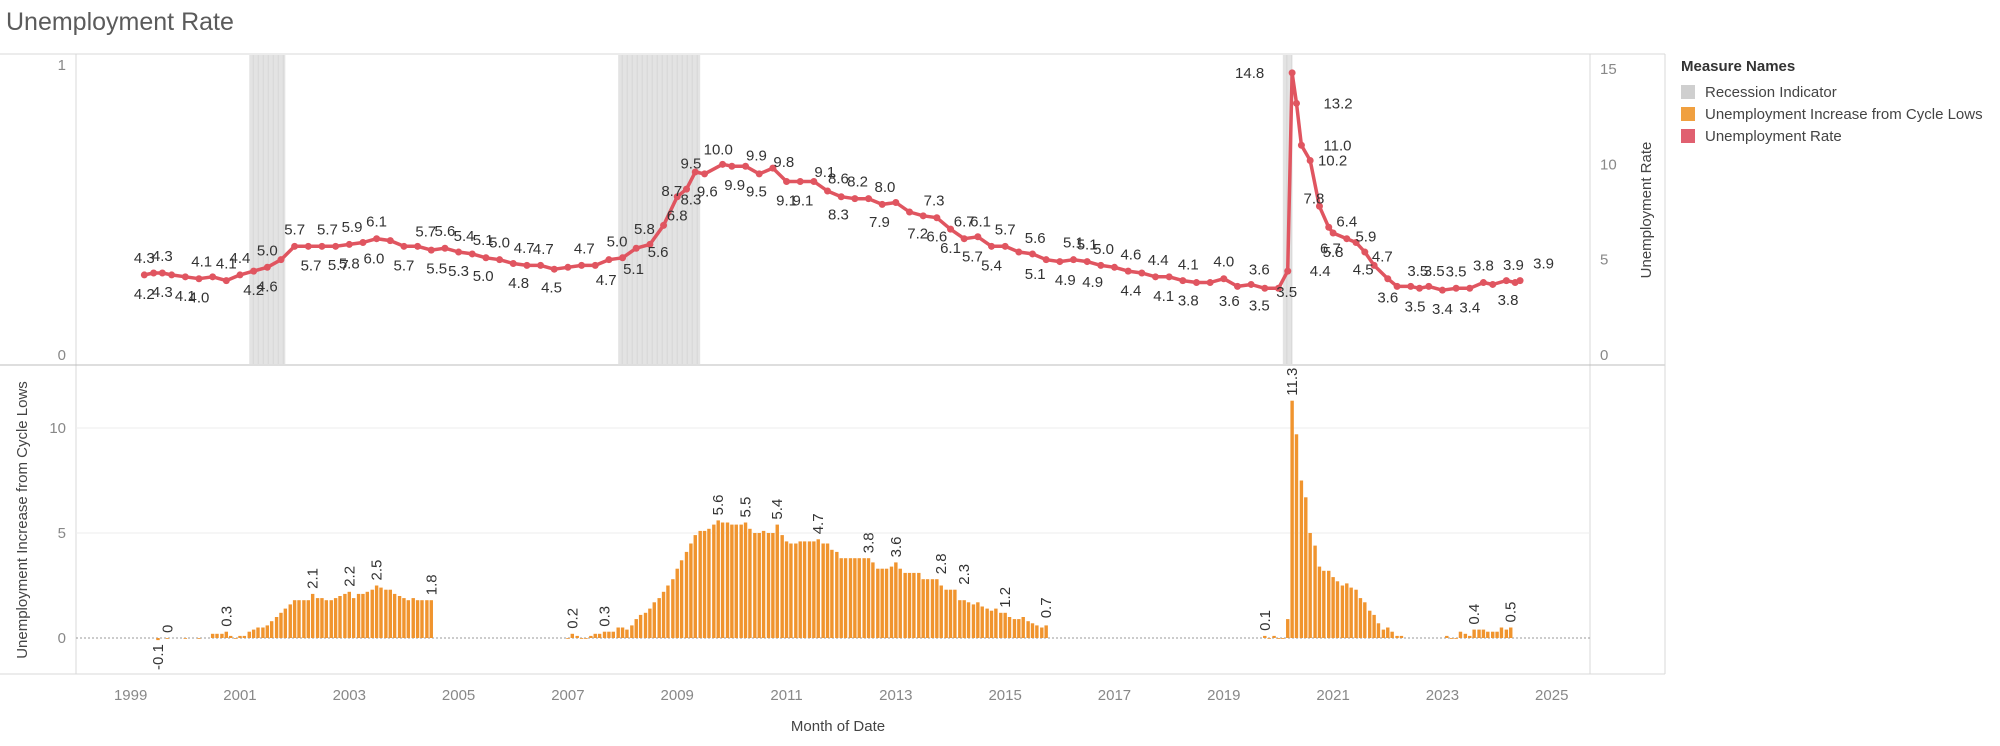 The image size is (2000, 746). Describe the element at coordinates (253, 290) in the screenshot. I see `line-data-label: 4.2` at that location.